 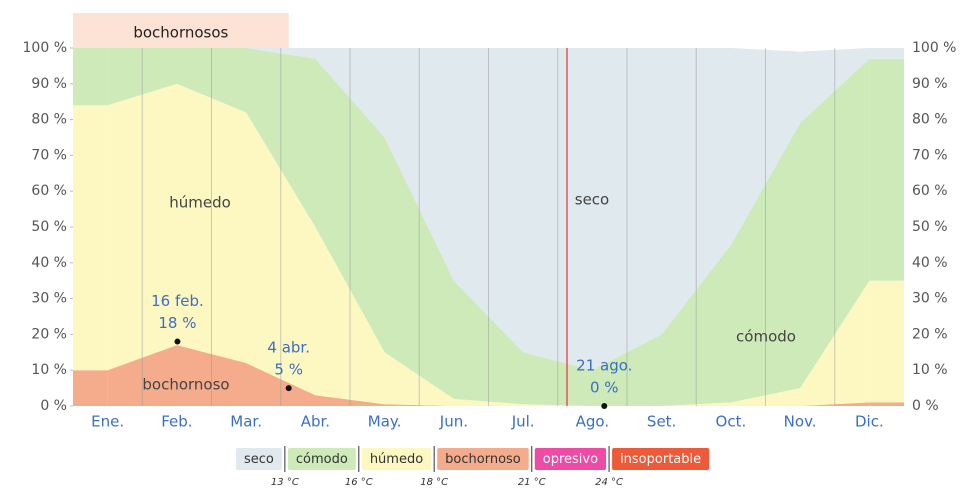 I want to click on y2-tick-label: 60 %, so click(x=930, y=191).